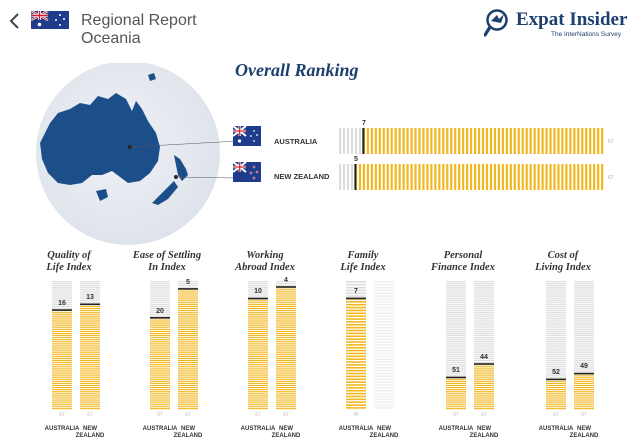 This screenshot has height=446, width=640. I want to click on overall-total-australia: 67, so click(611, 142).